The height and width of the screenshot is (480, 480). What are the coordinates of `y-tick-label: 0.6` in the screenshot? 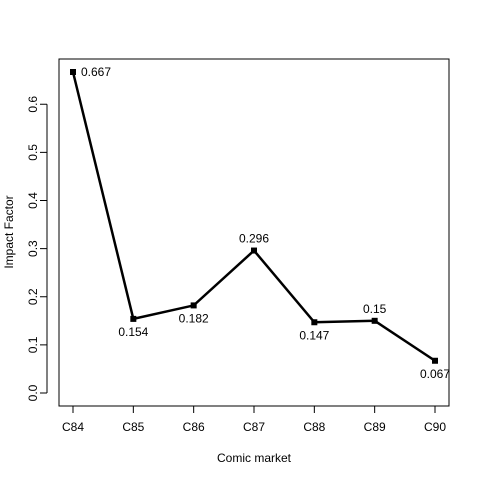 It's located at (33, 104).